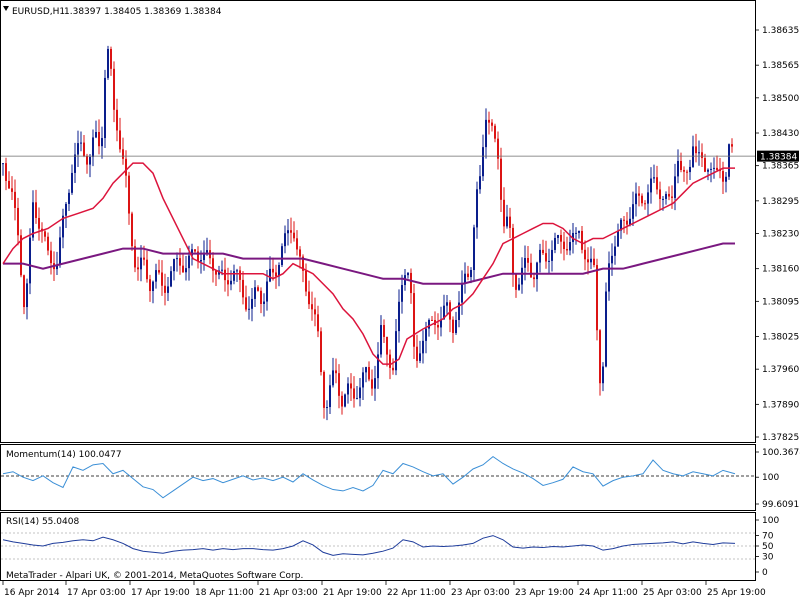  Describe the element at coordinates (780, 99) in the screenshot. I see `price-label: 1.38500` at that location.